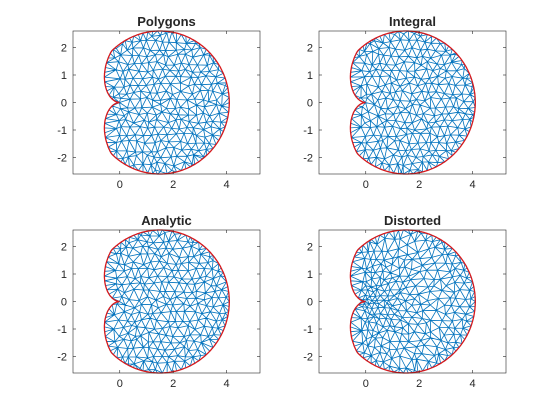  What do you see at coordinates (166, 220) in the screenshot?
I see `subplot-title: Analytic` at bounding box center [166, 220].